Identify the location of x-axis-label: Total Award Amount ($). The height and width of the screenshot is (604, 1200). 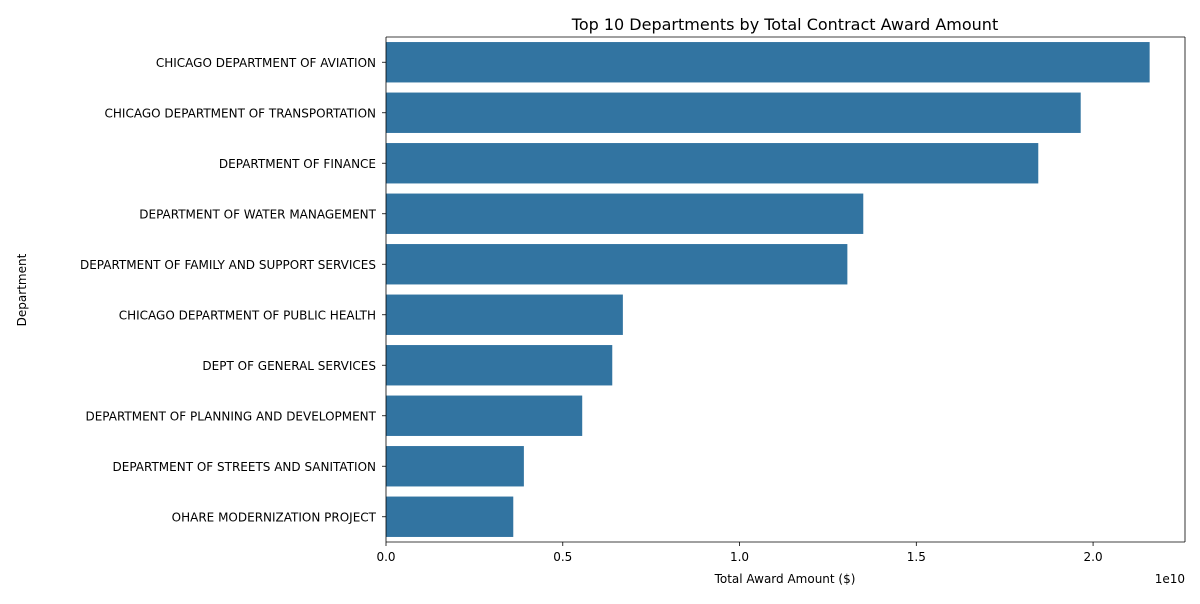
(785, 579).